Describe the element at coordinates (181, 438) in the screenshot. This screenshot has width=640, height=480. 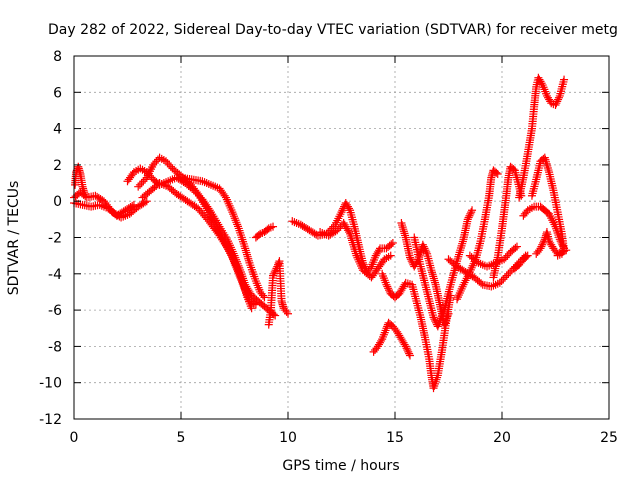
I see `x-tick-label: 5` at that location.